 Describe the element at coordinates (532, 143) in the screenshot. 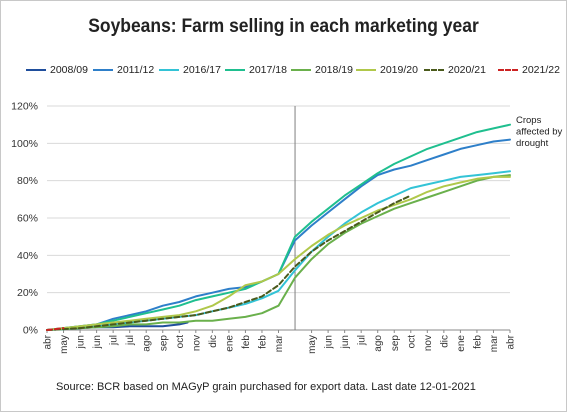

I see `annotation-line: drought` at that location.